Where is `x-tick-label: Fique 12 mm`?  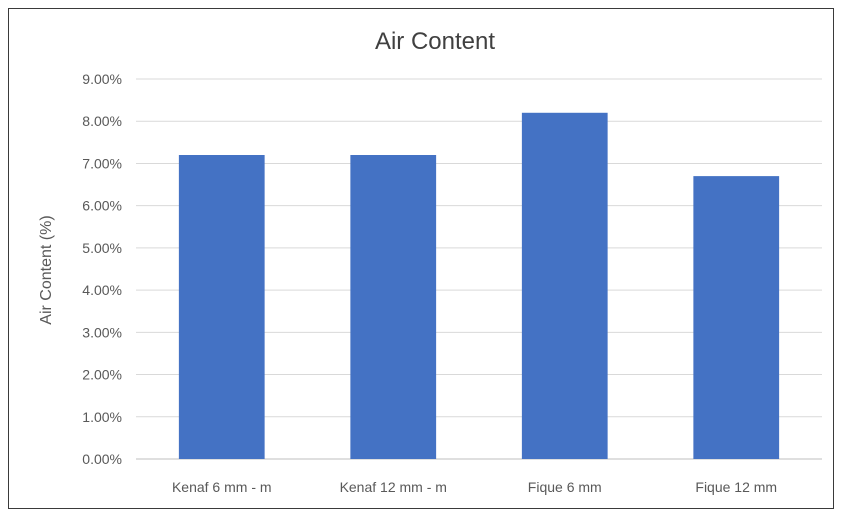 x-tick-label: Fique 12 mm is located at coordinates (736, 487).